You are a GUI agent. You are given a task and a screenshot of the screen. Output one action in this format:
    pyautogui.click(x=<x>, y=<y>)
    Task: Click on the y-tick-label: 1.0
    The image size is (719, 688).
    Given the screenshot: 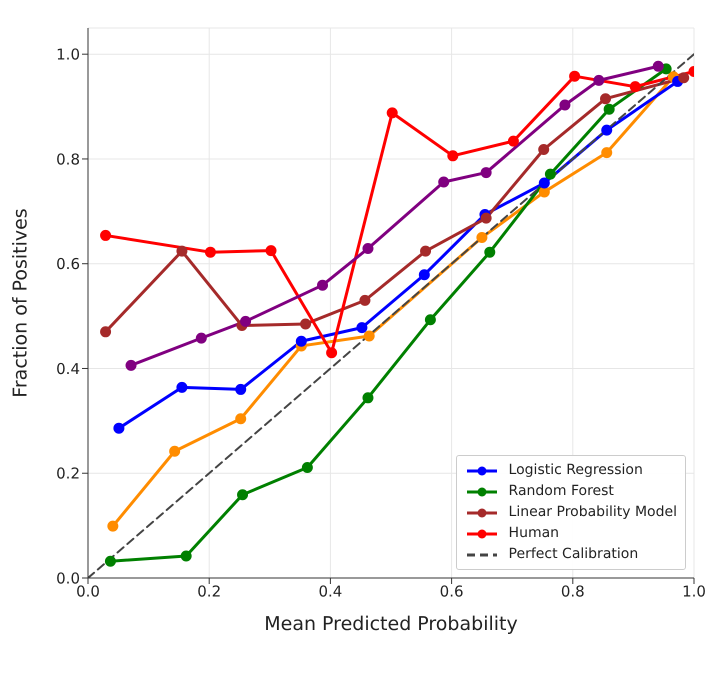 What is the action you would take?
    pyautogui.click(x=68, y=55)
    